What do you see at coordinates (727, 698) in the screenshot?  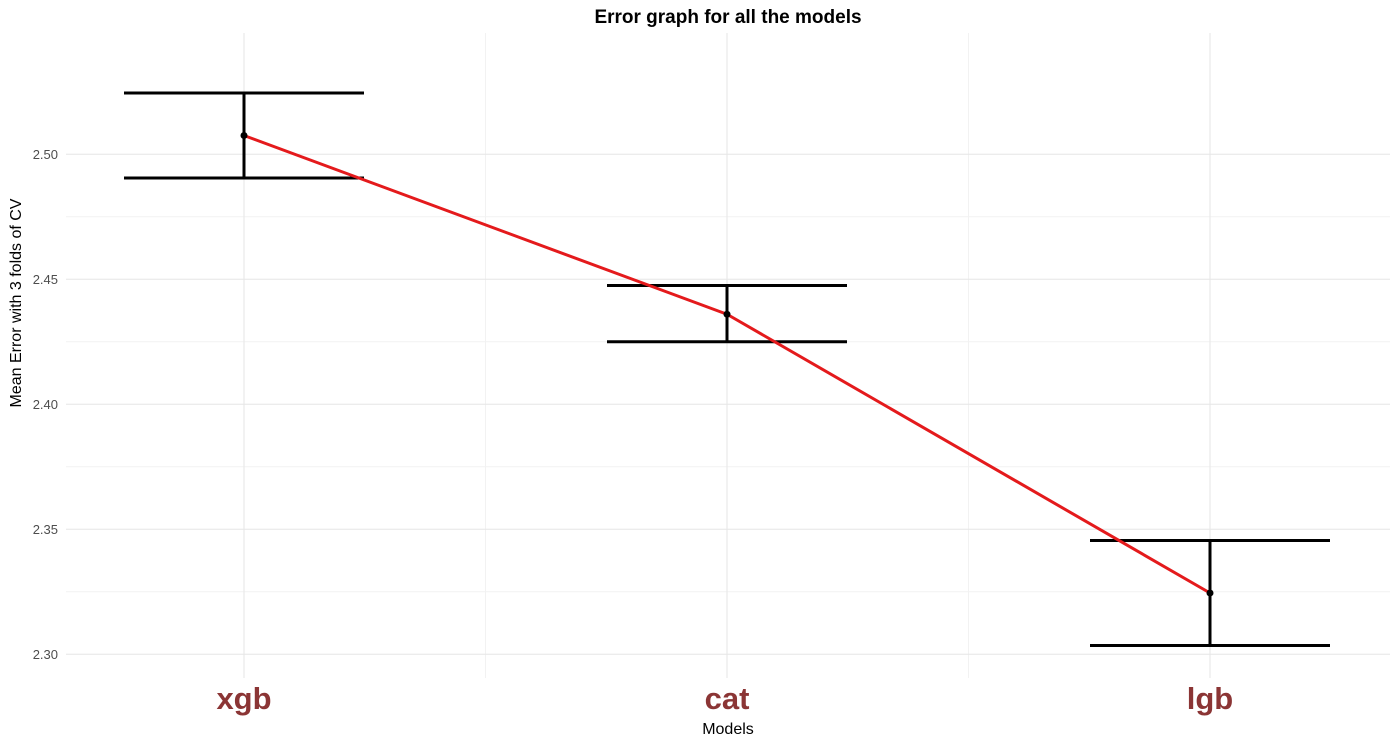 I see `x-tick-label-cat: cat` at bounding box center [727, 698].